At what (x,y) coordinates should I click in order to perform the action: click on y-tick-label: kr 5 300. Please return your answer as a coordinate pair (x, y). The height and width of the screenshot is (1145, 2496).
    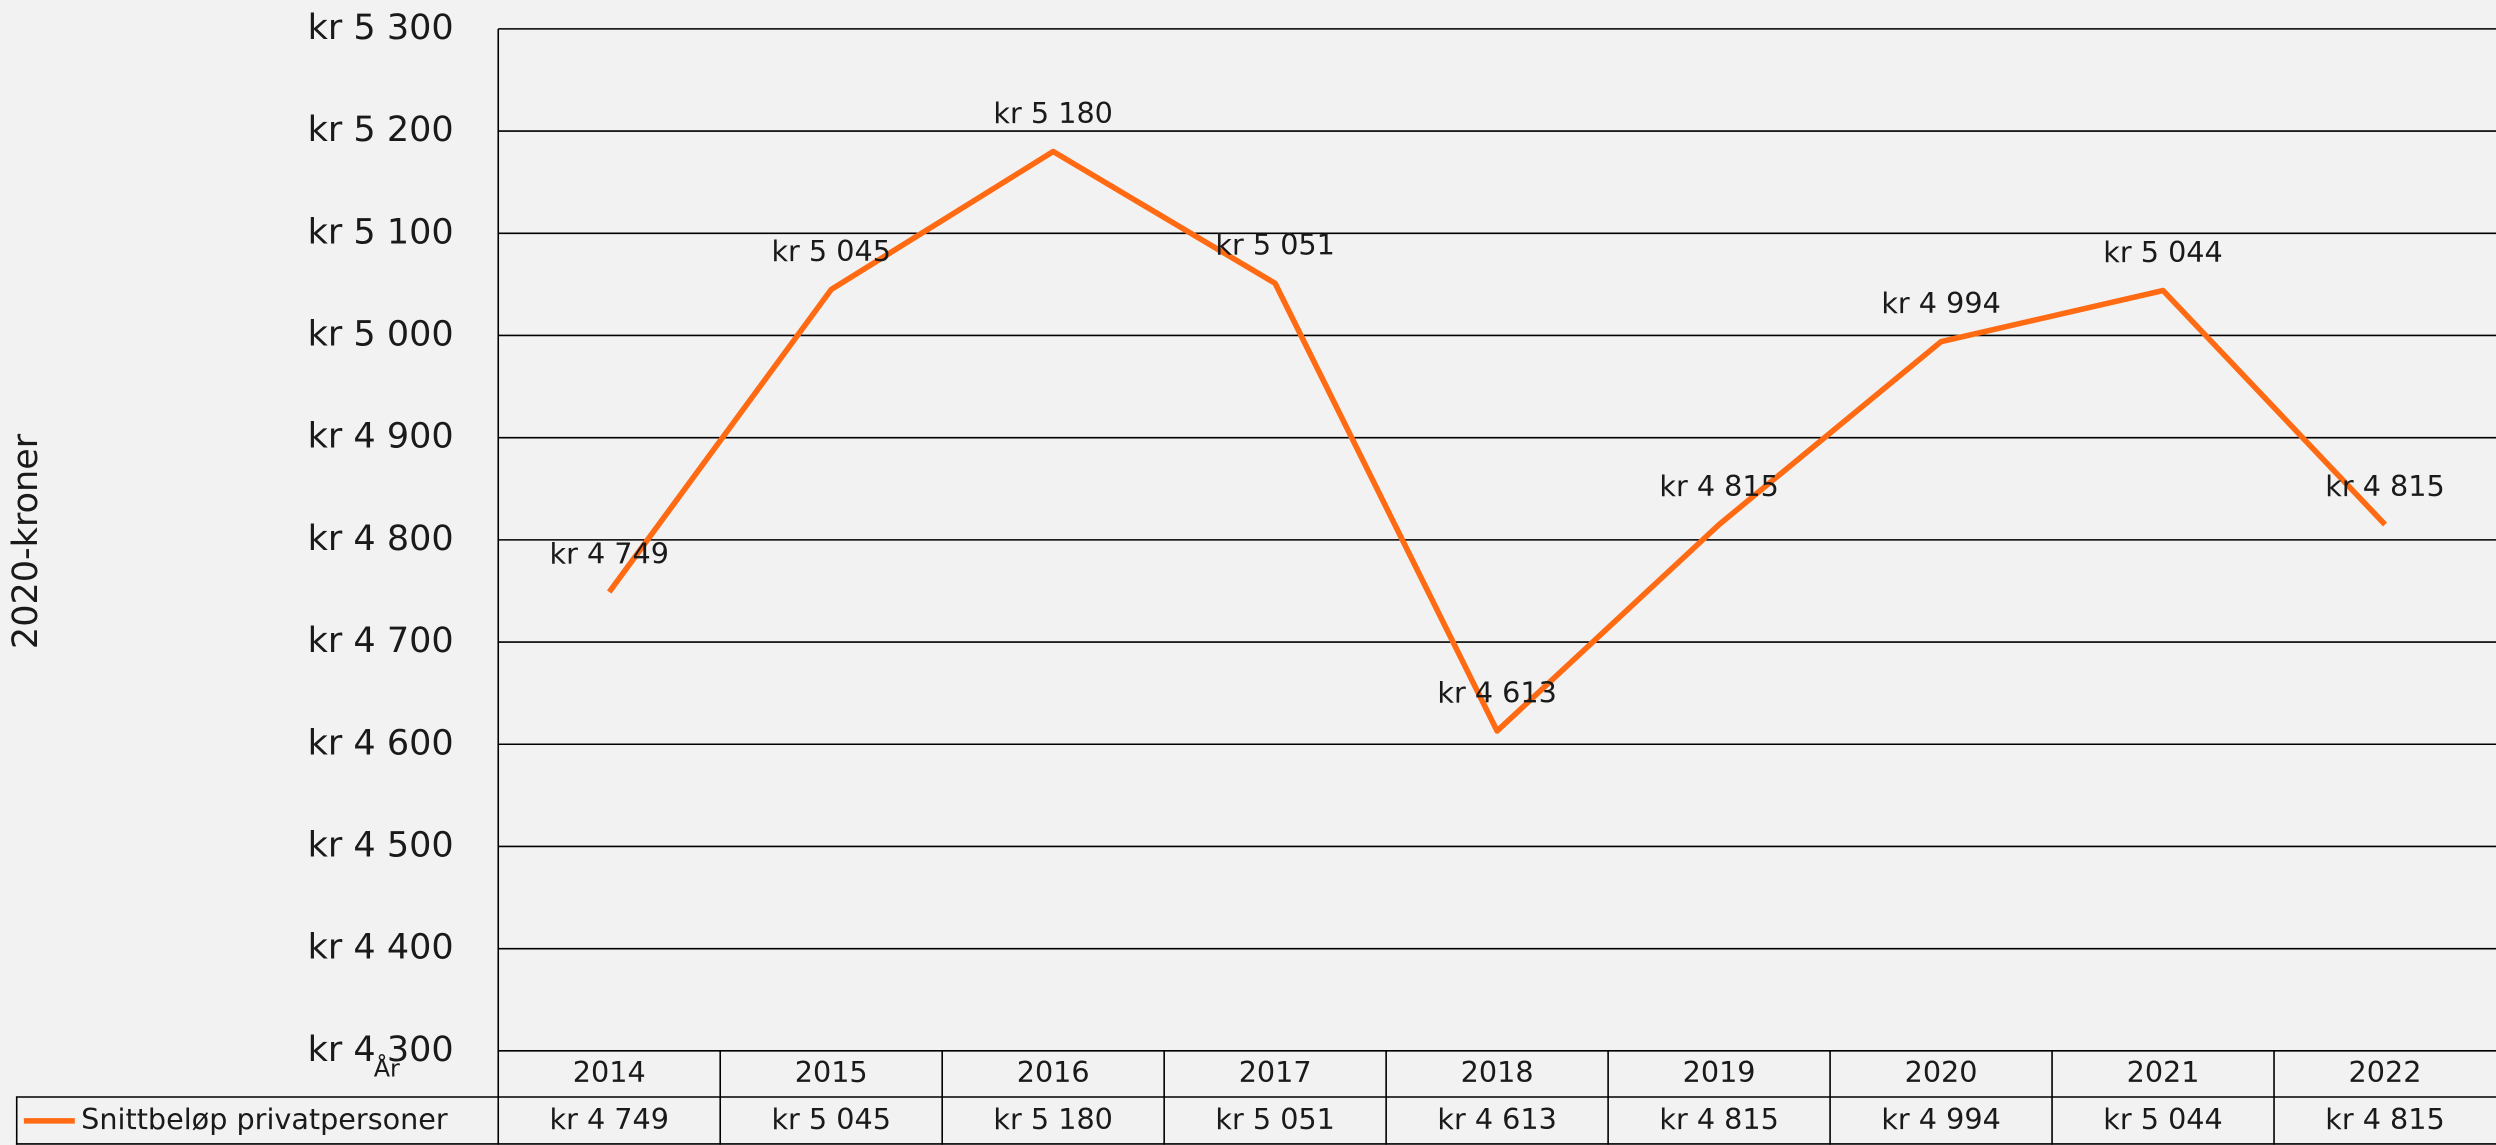
    Looking at the image, I should click on (381, 27).